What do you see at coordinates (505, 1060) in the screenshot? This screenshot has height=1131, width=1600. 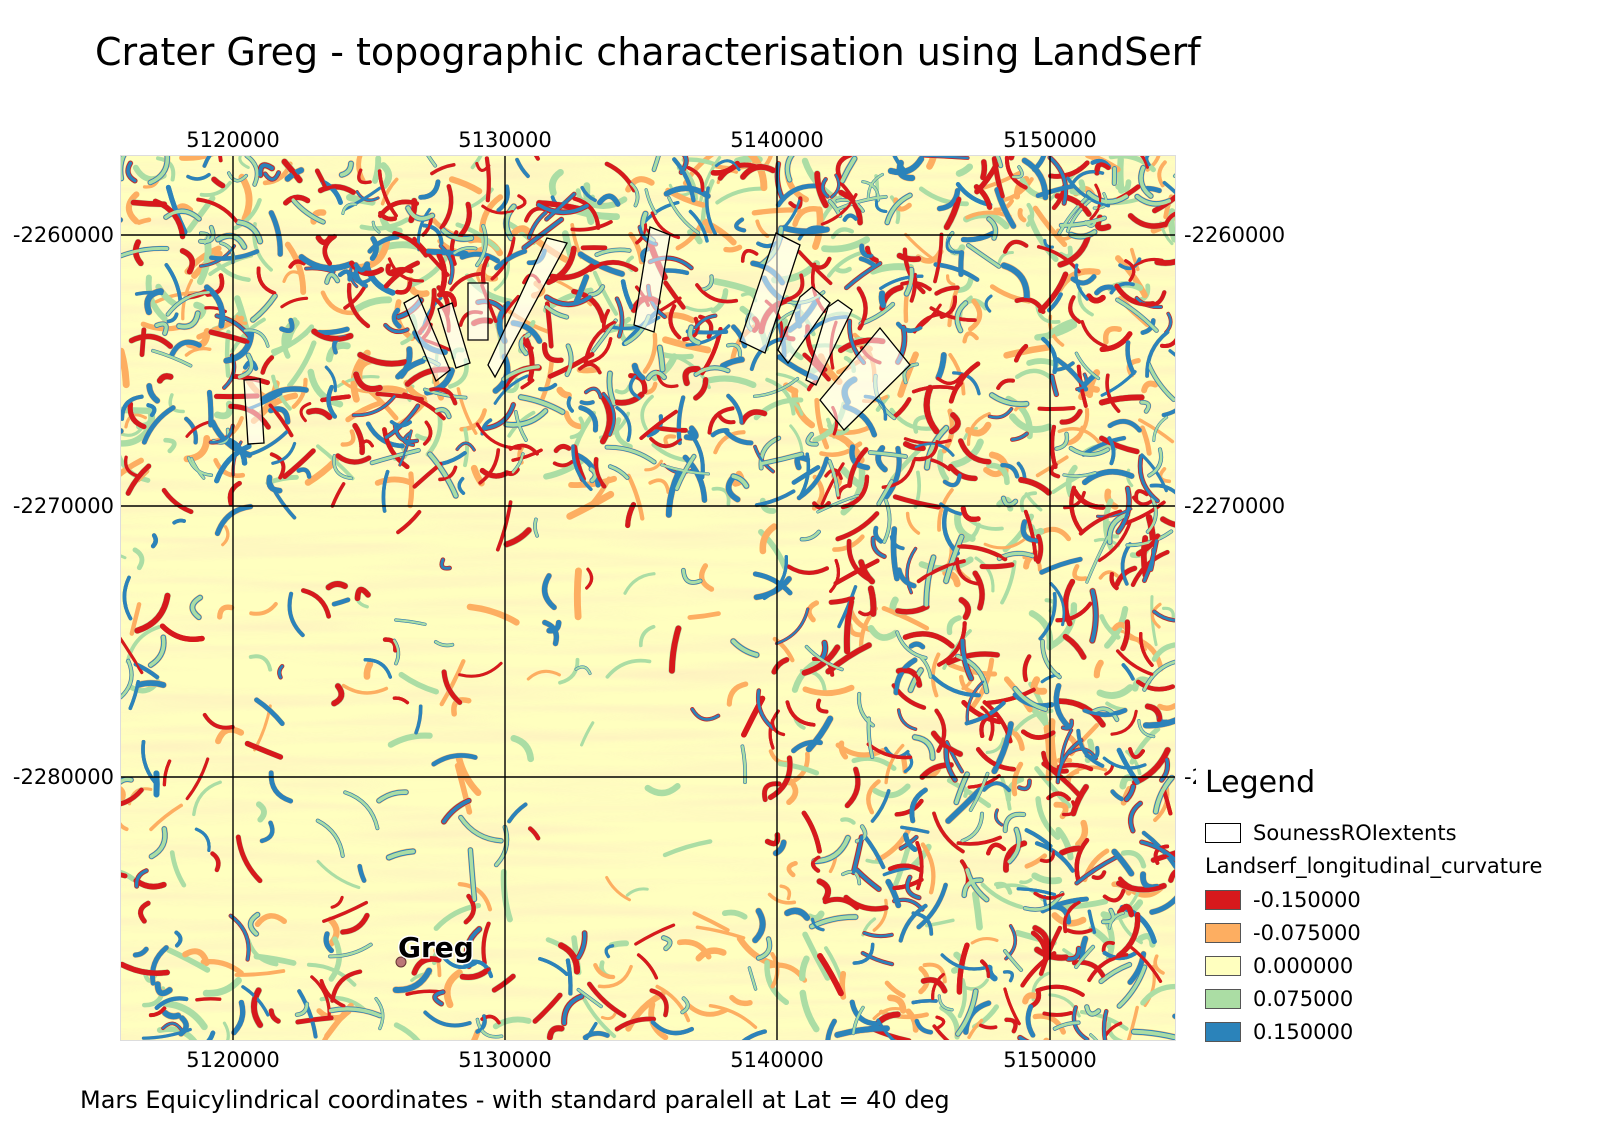 I see `x-tick-bottom-2: 5130000` at bounding box center [505, 1060].